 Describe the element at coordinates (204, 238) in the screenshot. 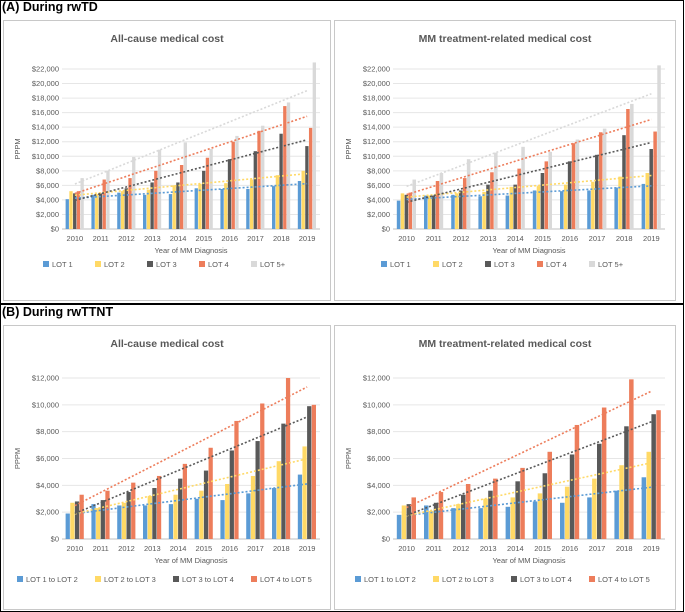

I see `x-tick-label: 2015` at that location.